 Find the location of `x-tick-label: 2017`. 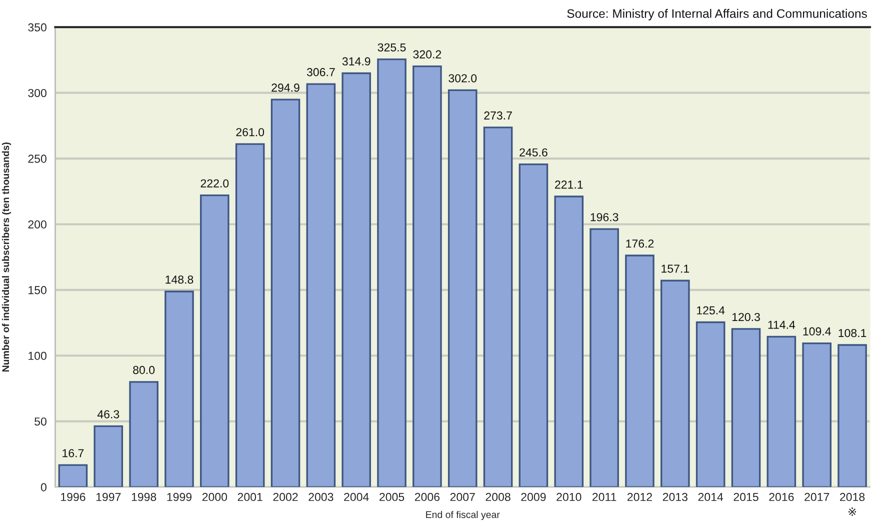

x-tick-label: 2017 is located at coordinates (817, 497).